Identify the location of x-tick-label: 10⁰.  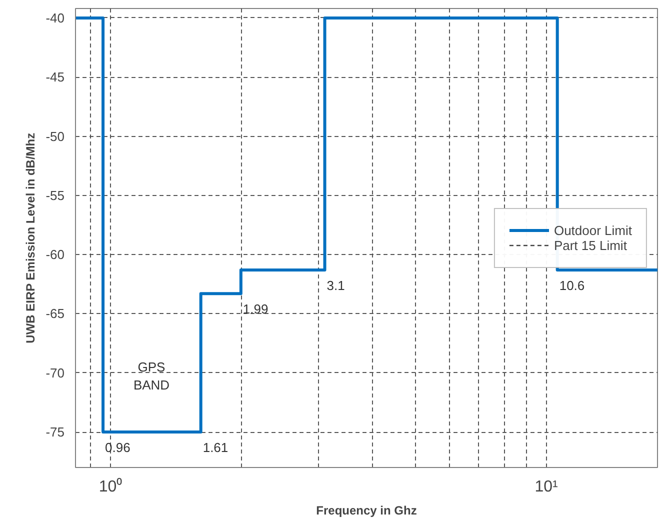
(110, 487).